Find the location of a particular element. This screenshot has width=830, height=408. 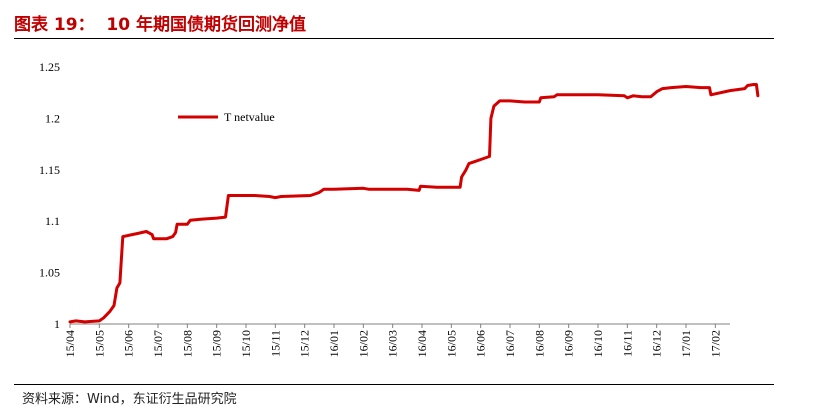

figure-source: 资料来源：Wind，东证衍生品研究院 is located at coordinates (129, 399).